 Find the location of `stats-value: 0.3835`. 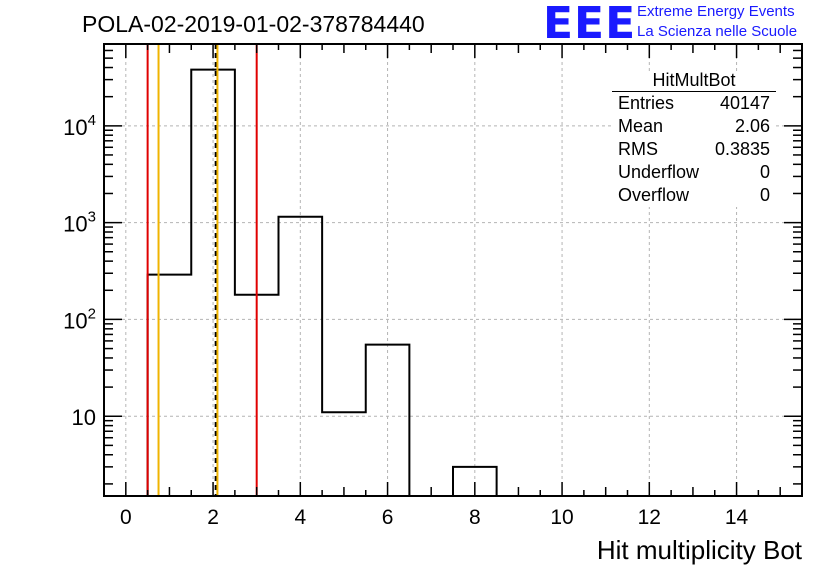

stats-value: 0.3835 is located at coordinates (742, 149).